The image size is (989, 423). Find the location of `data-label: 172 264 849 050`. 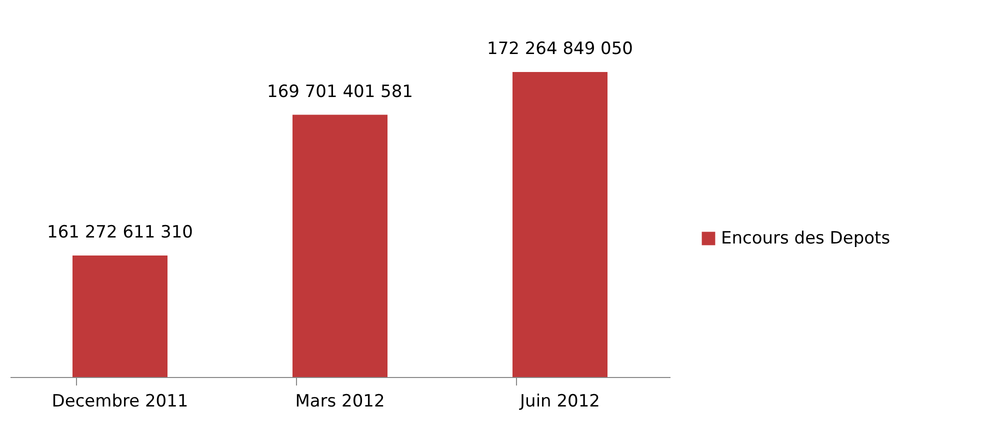

data-label: 172 264 849 050 is located at coordinates (560, 49).